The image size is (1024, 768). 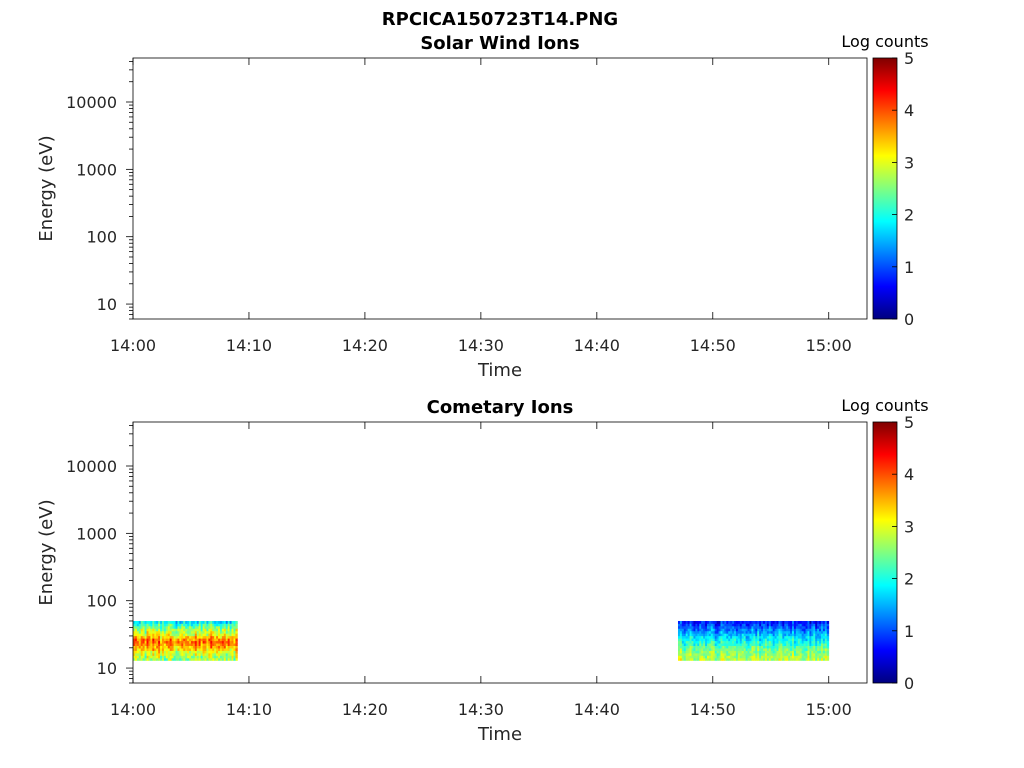 I want to click on y-tick-label: 100, so click(x=101, y=237).